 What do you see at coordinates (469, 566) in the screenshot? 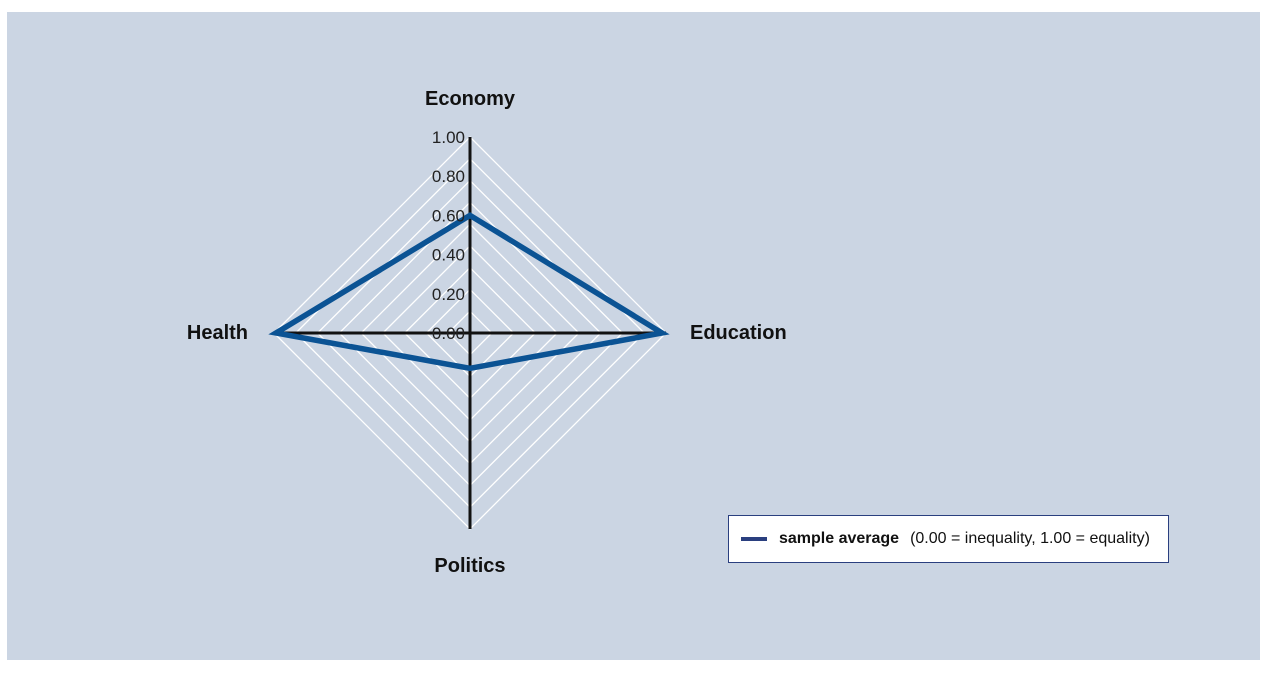
I see `axis-label-politics: Politics` at bounding box center [469, 566].